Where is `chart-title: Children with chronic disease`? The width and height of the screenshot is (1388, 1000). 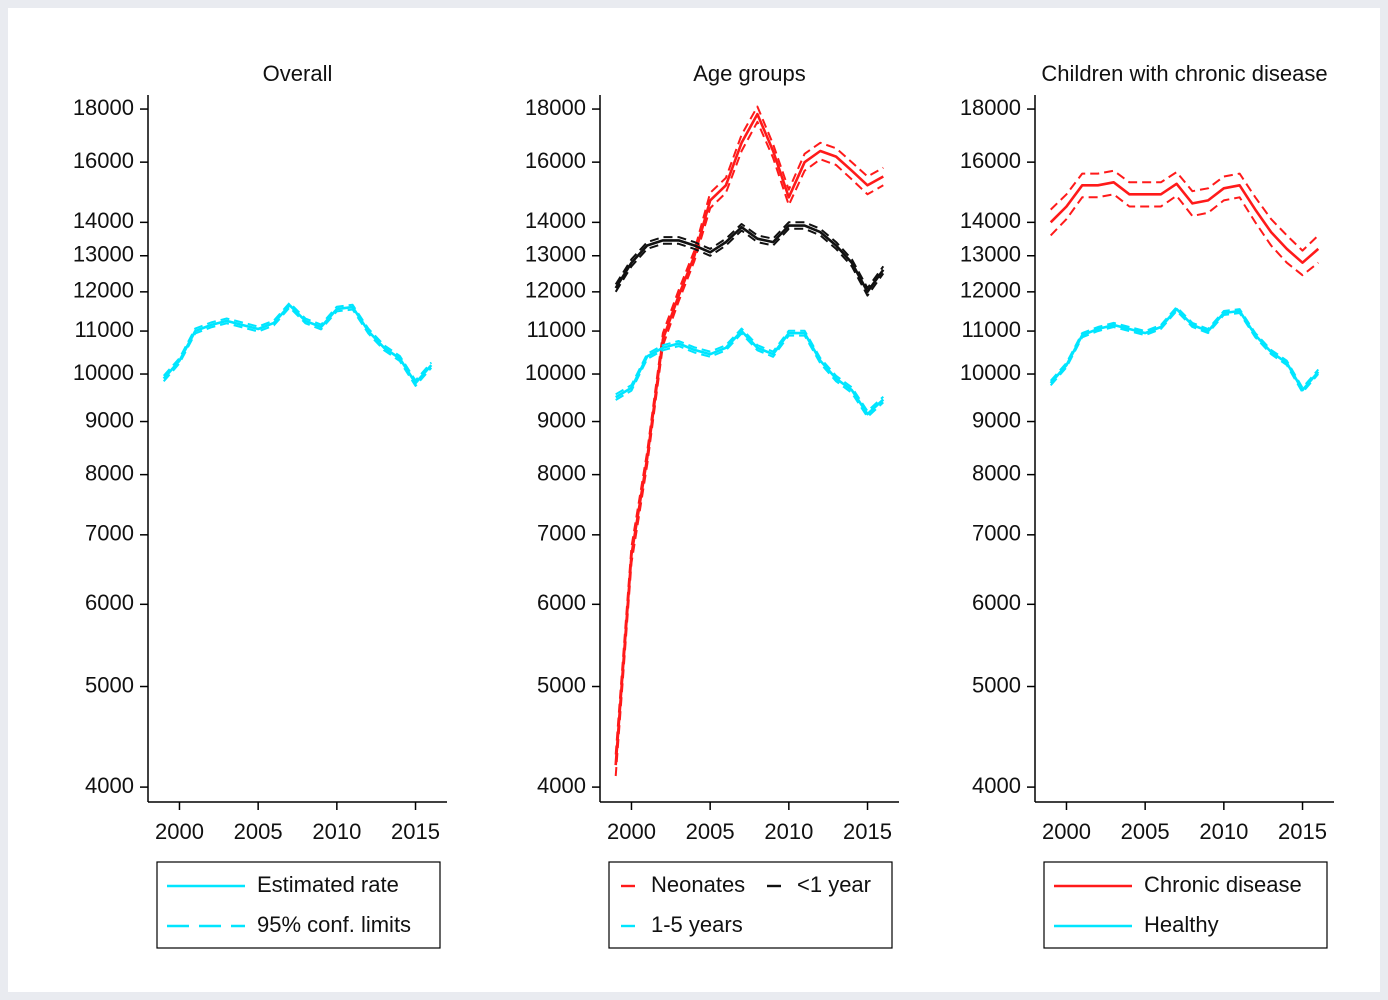
chart-title: Children with chronic disease is located at coordinates (1184, 73).